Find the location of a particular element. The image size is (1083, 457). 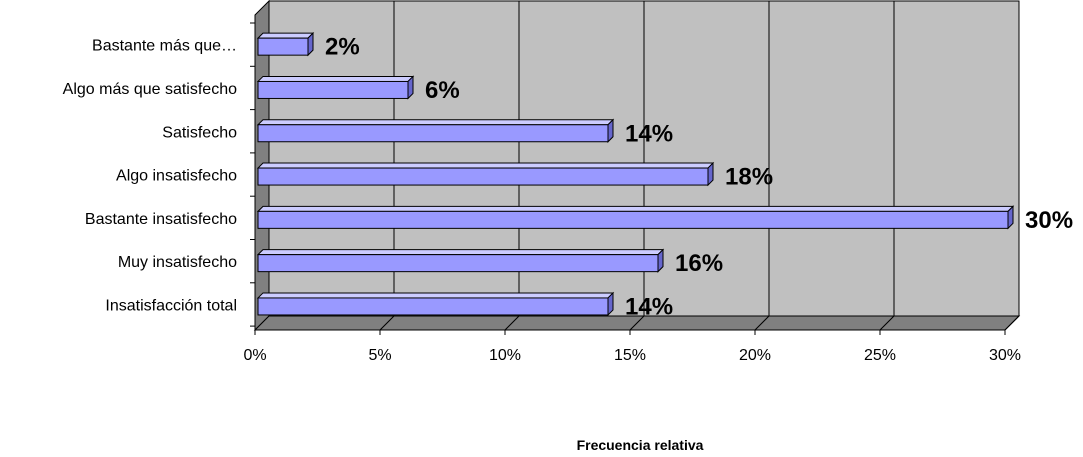

data-label: 2% is located at coordinates (342, 47).